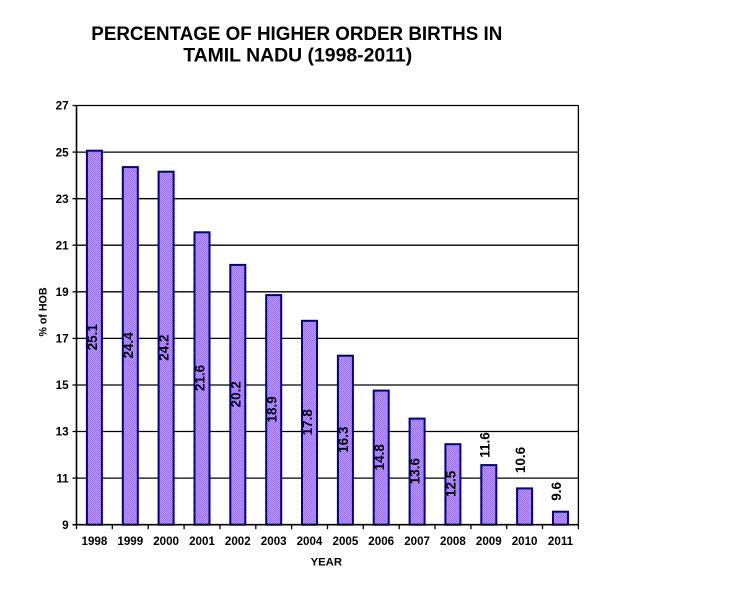  I want to click on svg-text: 2003, so click(274, 541).